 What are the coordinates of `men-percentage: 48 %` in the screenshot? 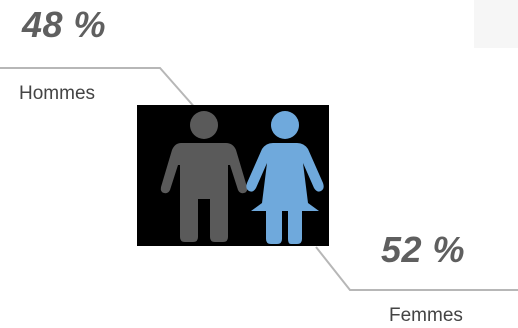 It's located at (64, 24).